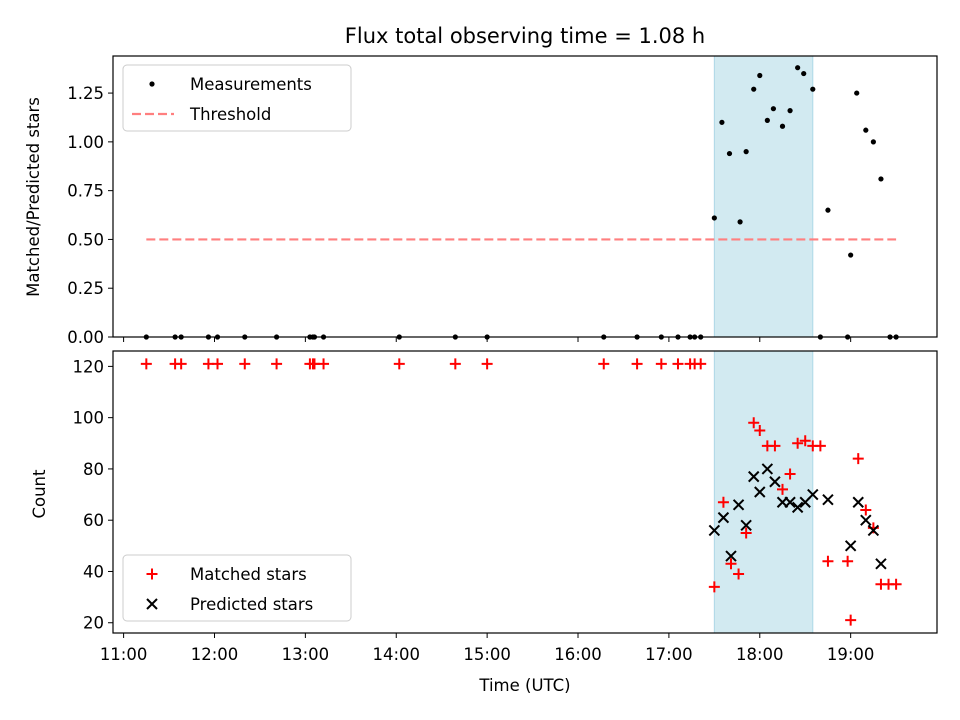 Image resolution: width=960 pixels, height=720 pixels. I want to click on top-legend: Measurements Threshold, so click(237, 98).